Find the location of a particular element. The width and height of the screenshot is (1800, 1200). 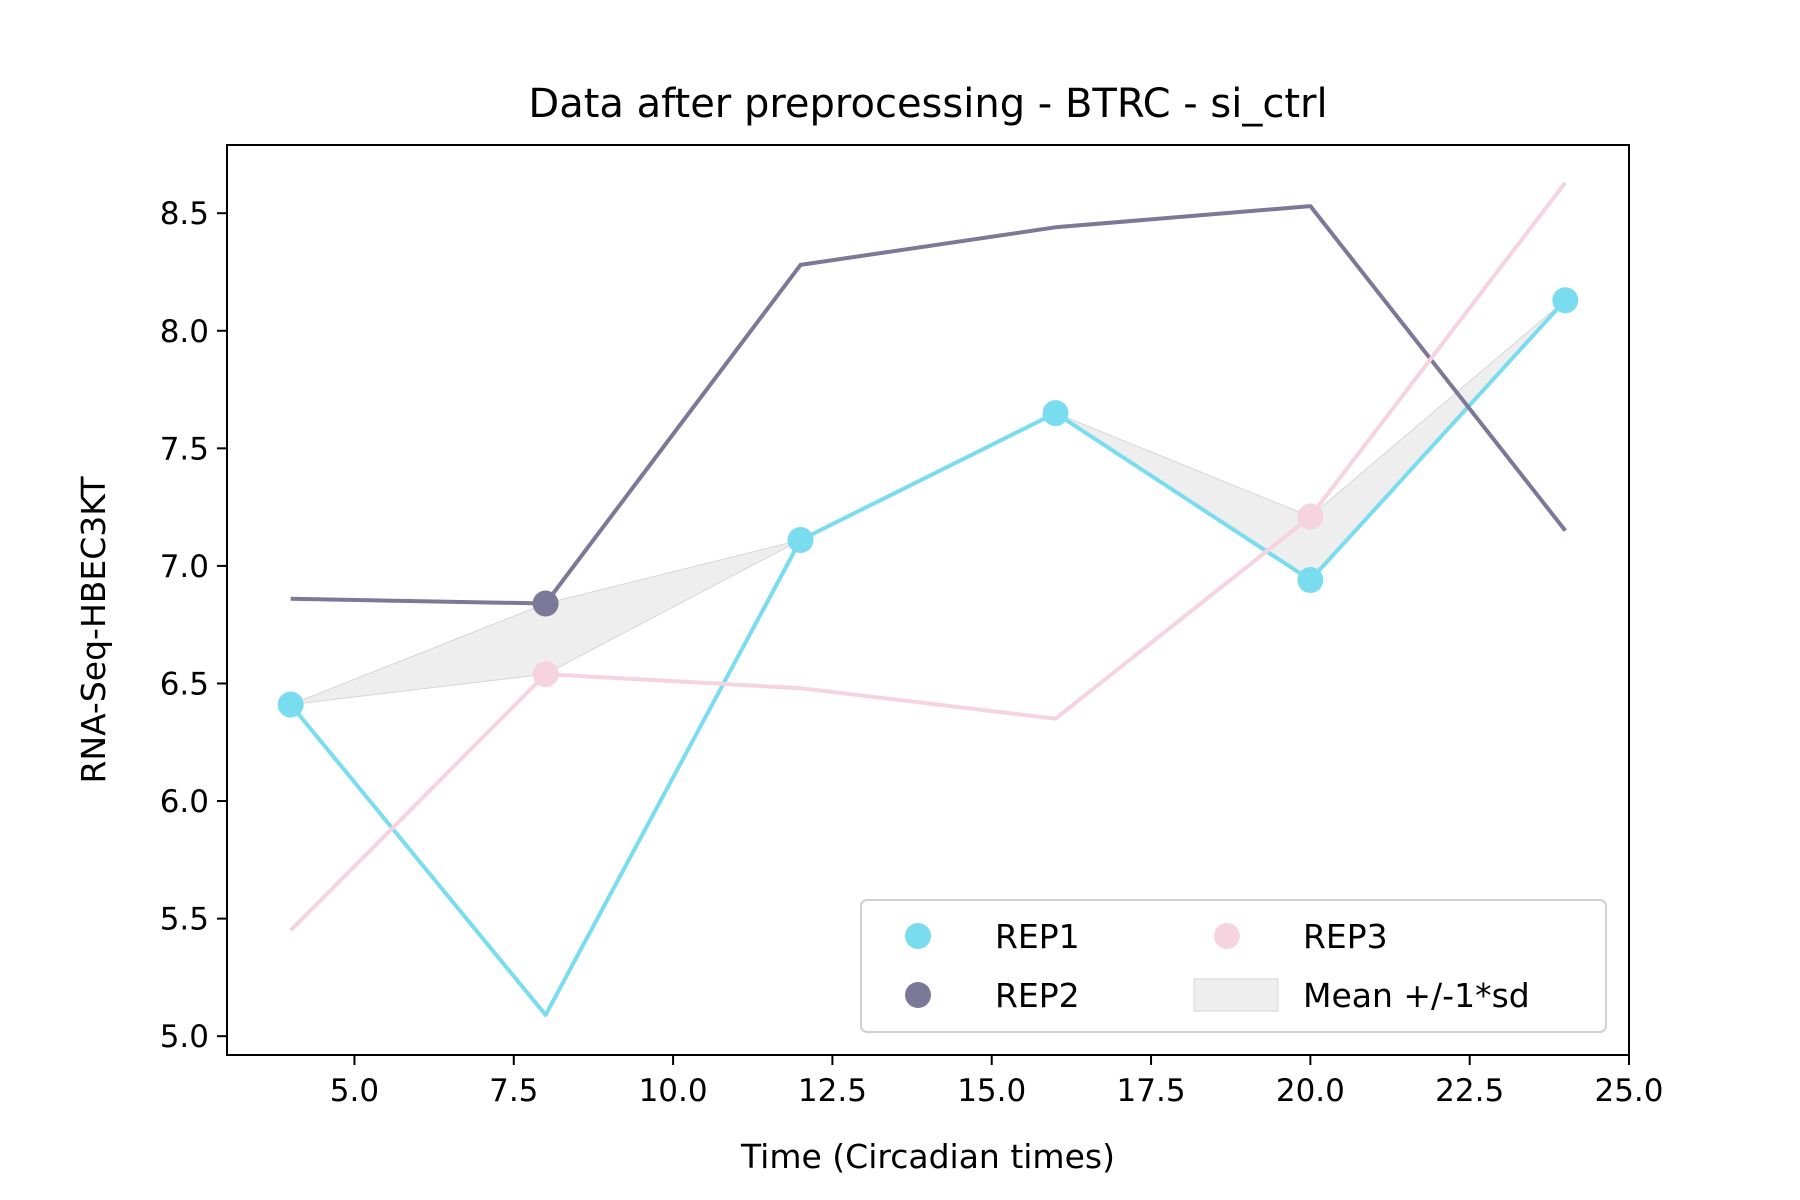

y-tick-label: 6.5 is located at coordinates (184, 684).